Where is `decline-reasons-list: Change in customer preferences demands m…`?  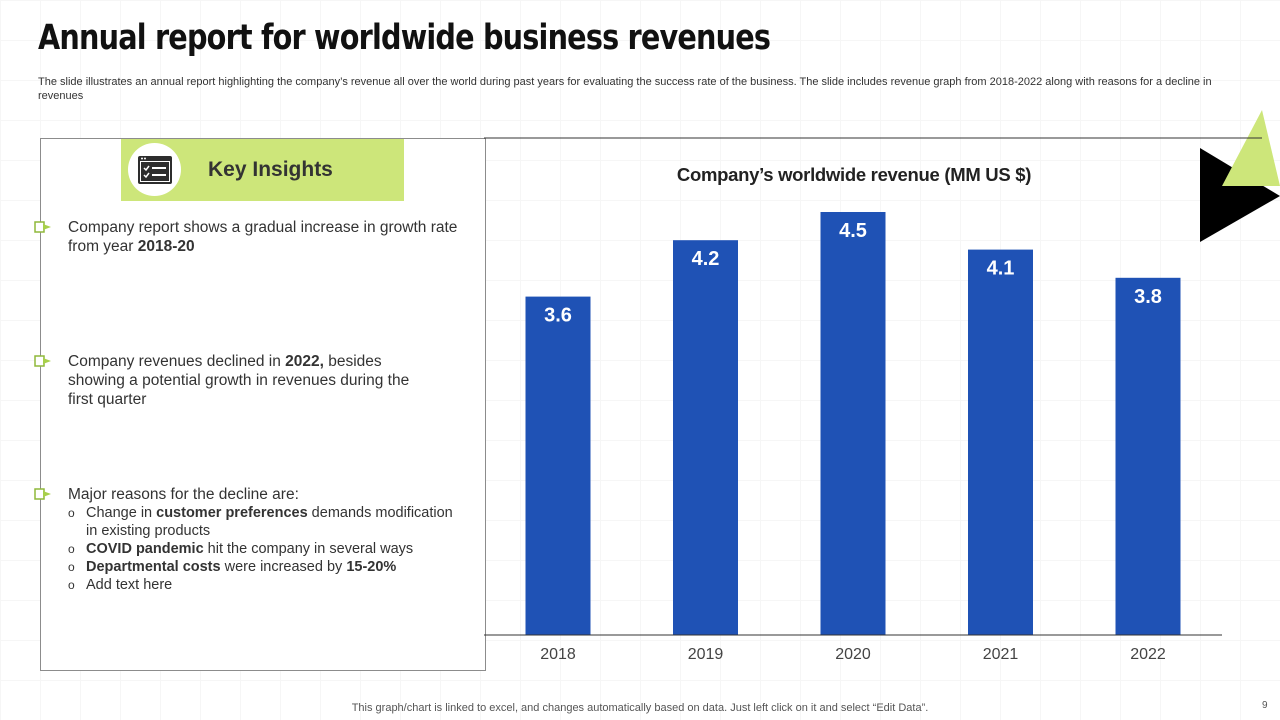 decline-reasons-list: Change in customer preferences demands m… is located at coordinates (265, 549).